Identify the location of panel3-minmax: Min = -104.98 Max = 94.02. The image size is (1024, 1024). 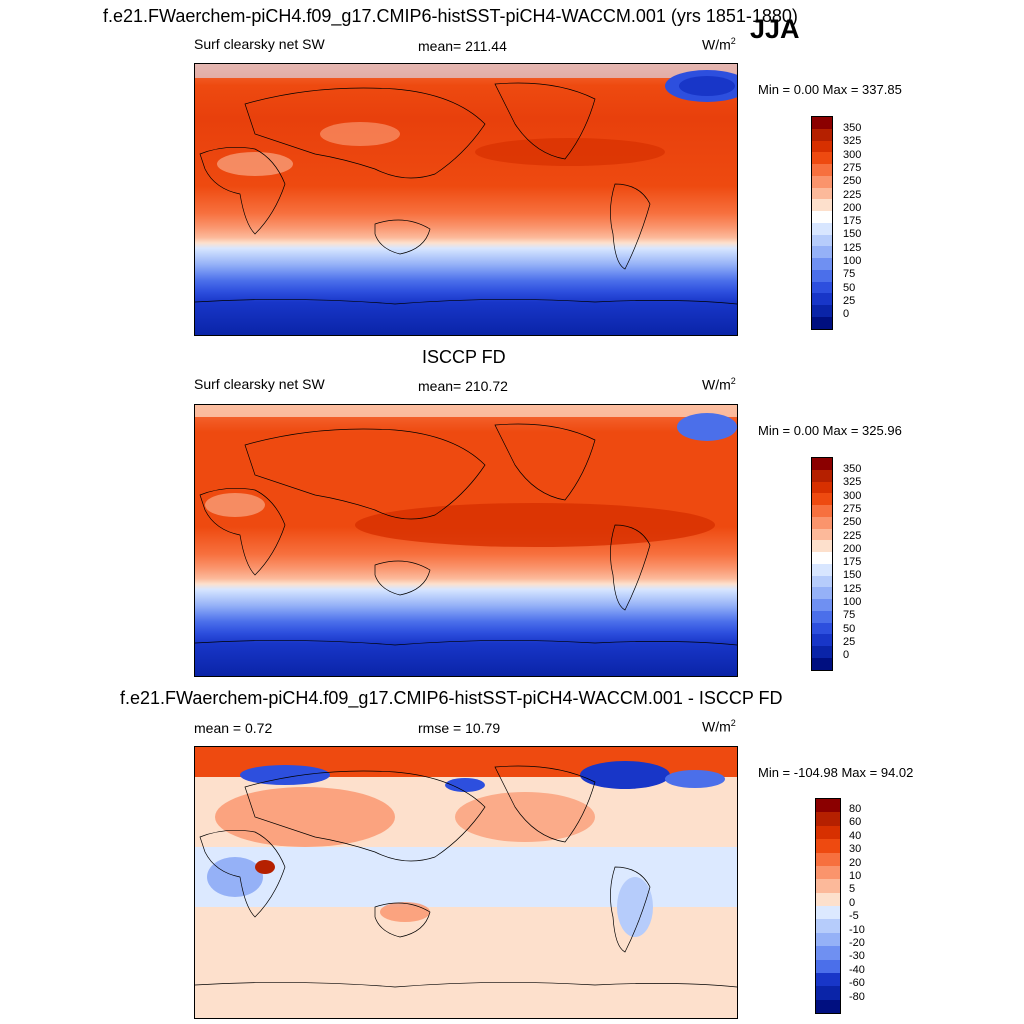
(836, 772).